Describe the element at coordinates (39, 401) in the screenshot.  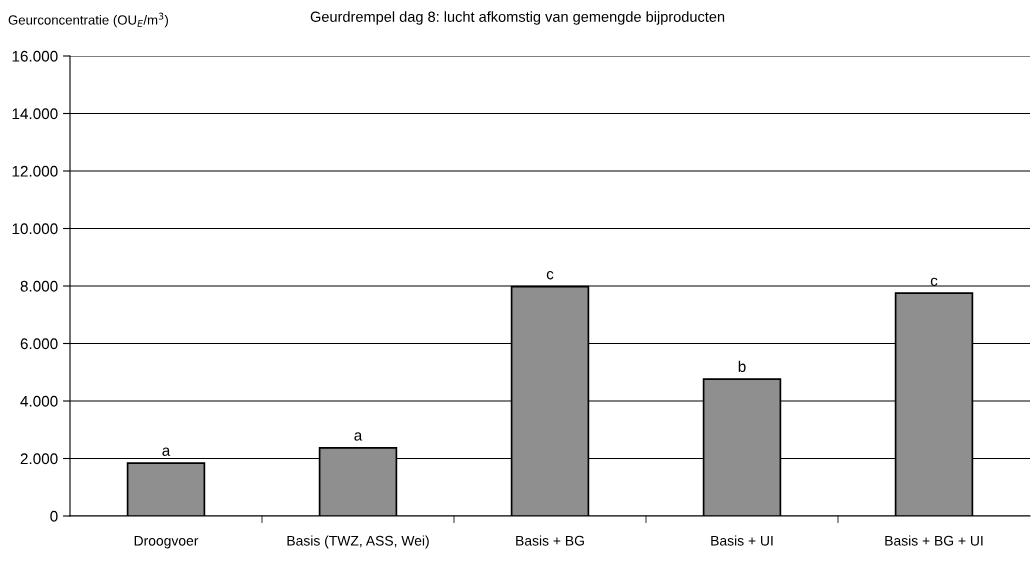
I see `y-tick-label: 4.000` at that location.